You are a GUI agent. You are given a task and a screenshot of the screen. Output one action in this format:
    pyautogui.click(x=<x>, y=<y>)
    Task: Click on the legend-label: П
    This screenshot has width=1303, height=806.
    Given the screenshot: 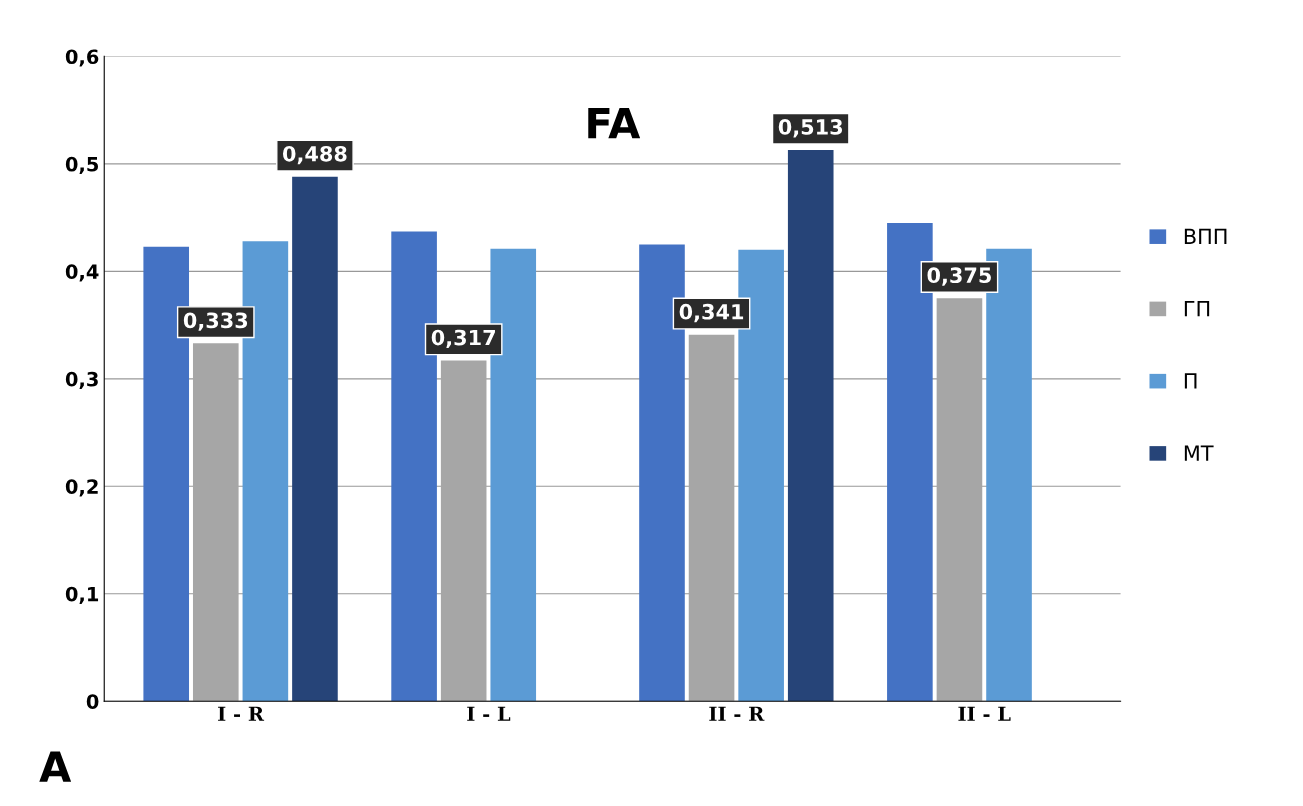 What is the action you would take?
    pyautogui.click(x=1190, y=381)
    